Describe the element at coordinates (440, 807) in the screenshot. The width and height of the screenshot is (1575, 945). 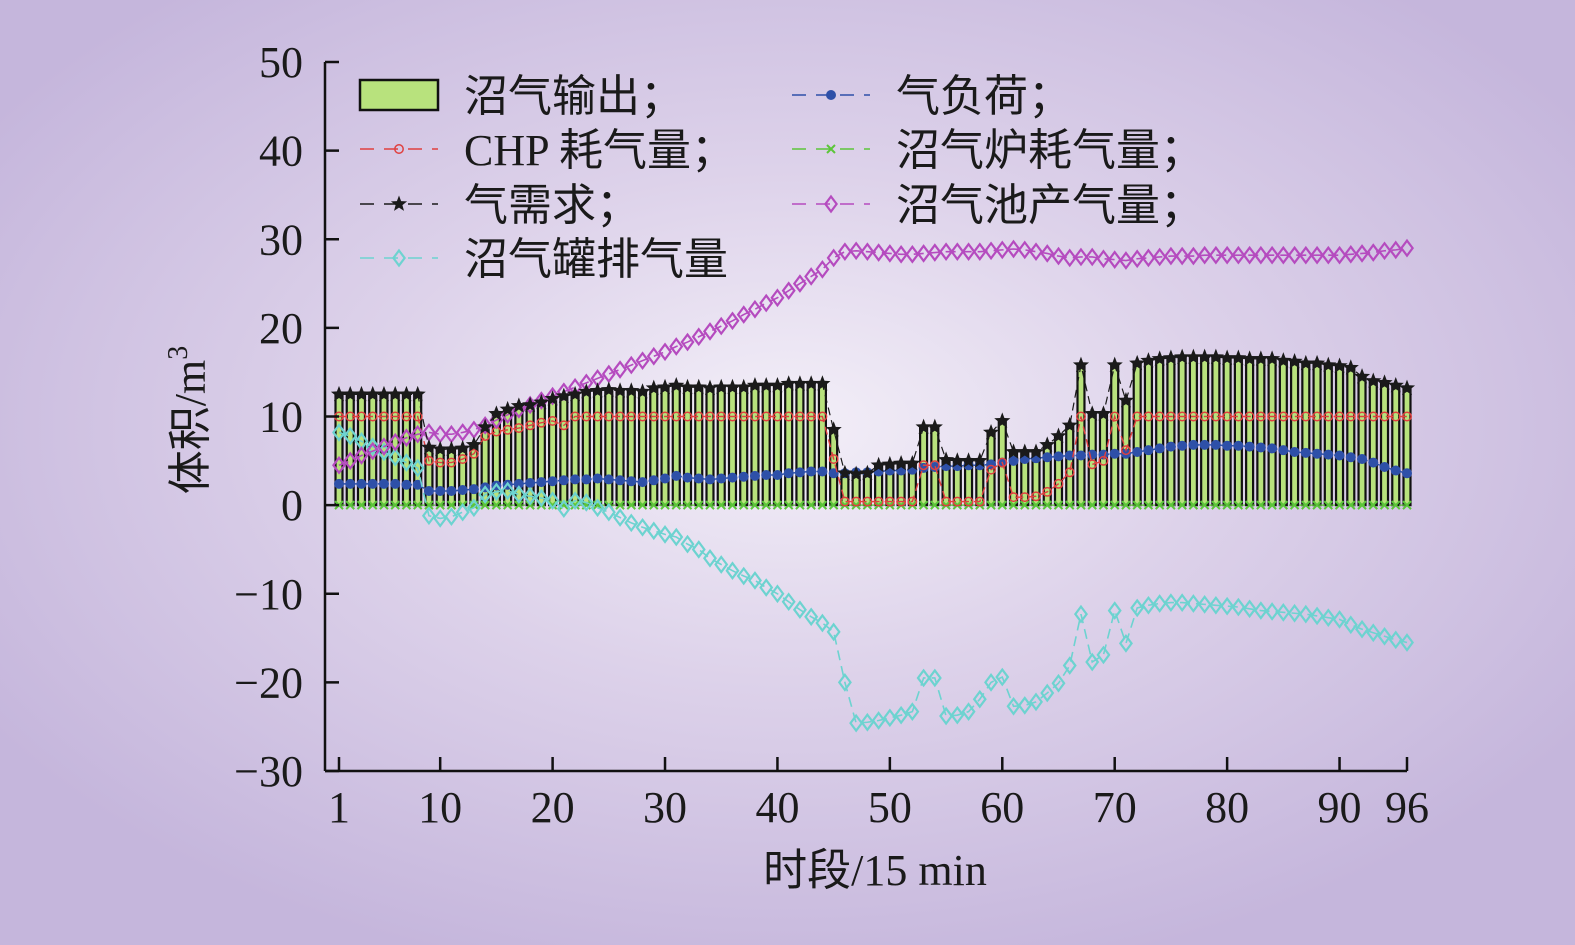
I see `x-tick-label: 10` at that location.